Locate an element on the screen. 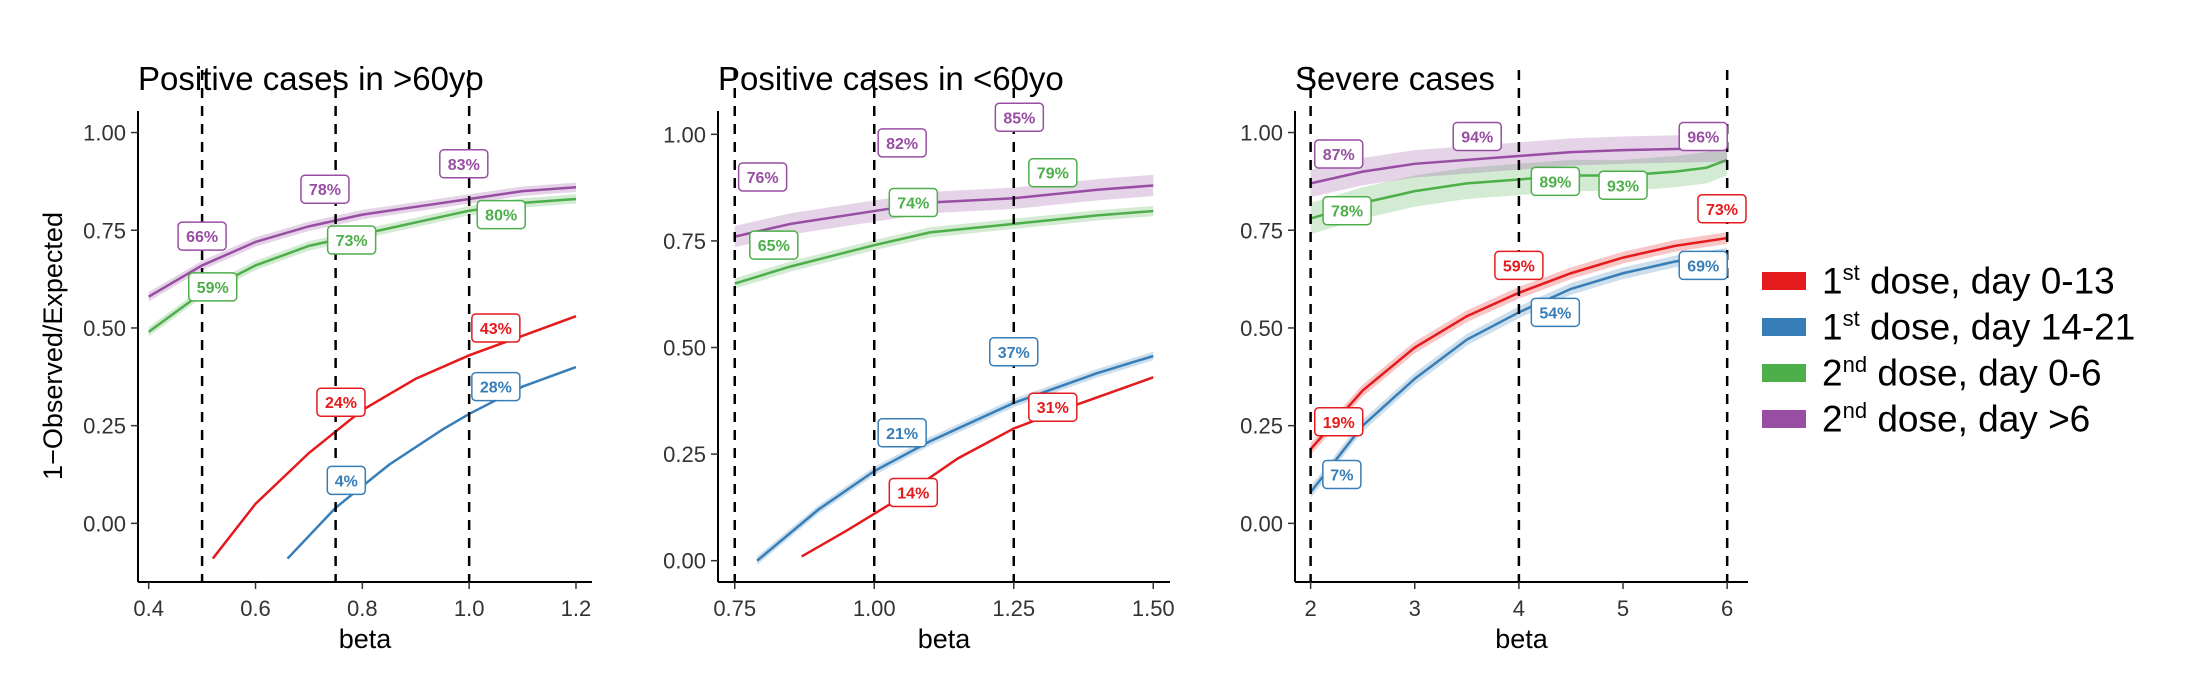  series-ci-band-second-gt6 is located at coordinates (944, 211).